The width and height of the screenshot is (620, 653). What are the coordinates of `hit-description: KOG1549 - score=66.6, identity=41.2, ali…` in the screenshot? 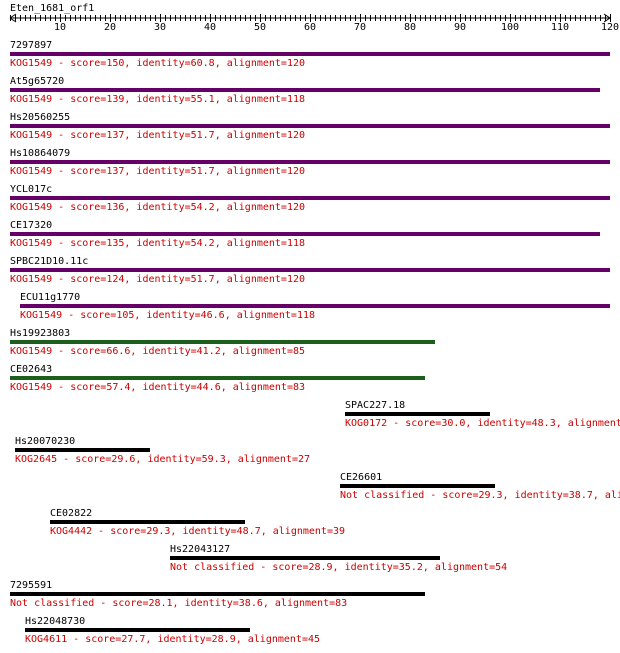 It's located at (158, 351).